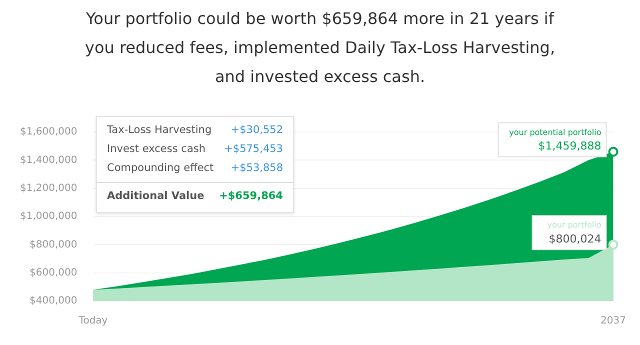 Image resolution: width=640 pixels, height=345 pixels. Describe the element at coordinates (93, 321) in the screenshot. I see `x-tick-label: Today` at that location.